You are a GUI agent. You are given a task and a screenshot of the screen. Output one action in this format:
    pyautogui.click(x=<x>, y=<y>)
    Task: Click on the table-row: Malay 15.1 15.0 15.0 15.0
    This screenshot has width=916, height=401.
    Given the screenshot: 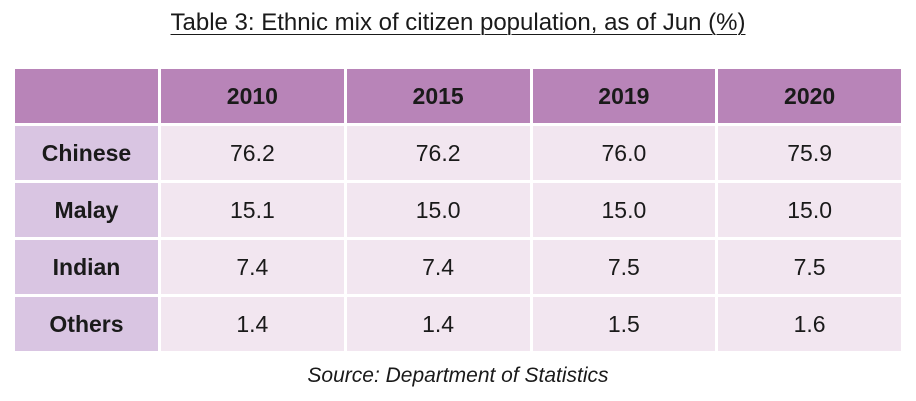 What is the action you would take?
    pyautogui.click(x=458, y=210)
    